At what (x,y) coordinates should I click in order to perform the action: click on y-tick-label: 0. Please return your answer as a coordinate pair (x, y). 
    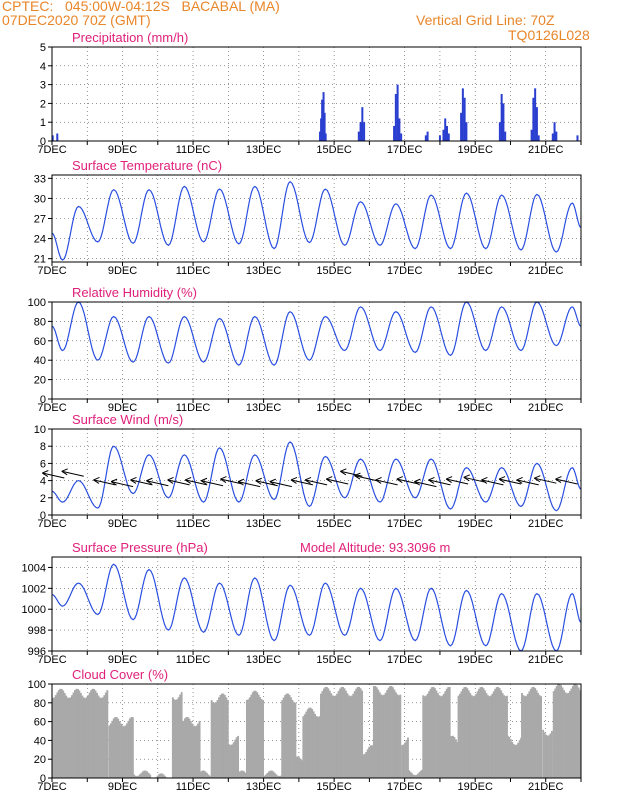
    Looking at the image, I should click on (43, 142).